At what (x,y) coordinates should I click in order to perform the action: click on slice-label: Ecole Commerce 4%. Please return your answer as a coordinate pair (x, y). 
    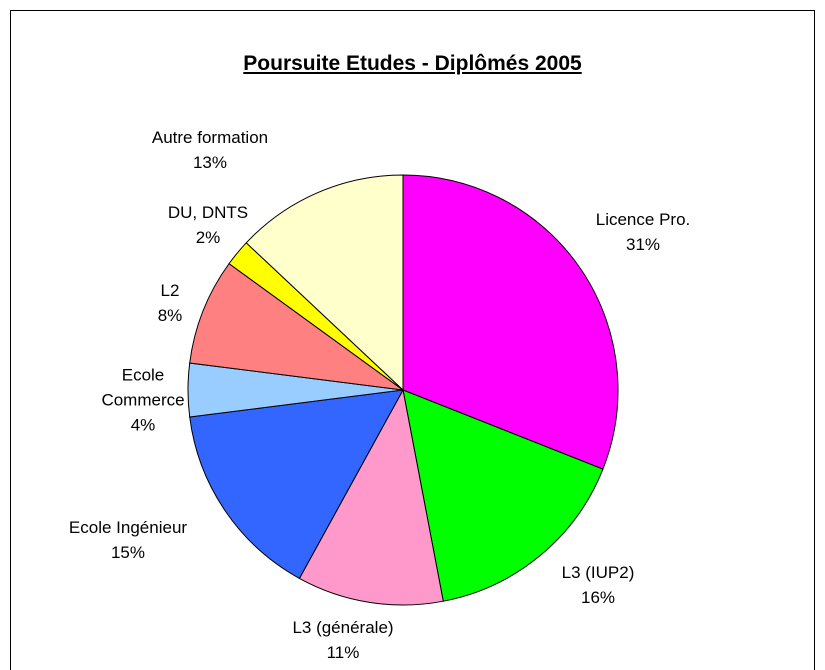
    Looking at the image, I should click on (143, 400).